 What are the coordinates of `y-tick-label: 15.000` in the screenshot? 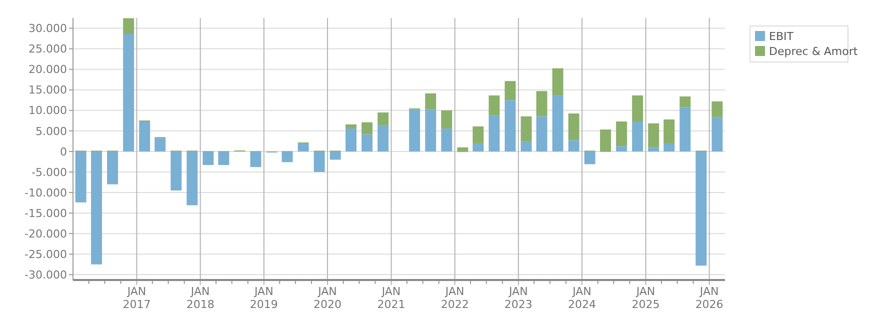 It's located at (47, 90).